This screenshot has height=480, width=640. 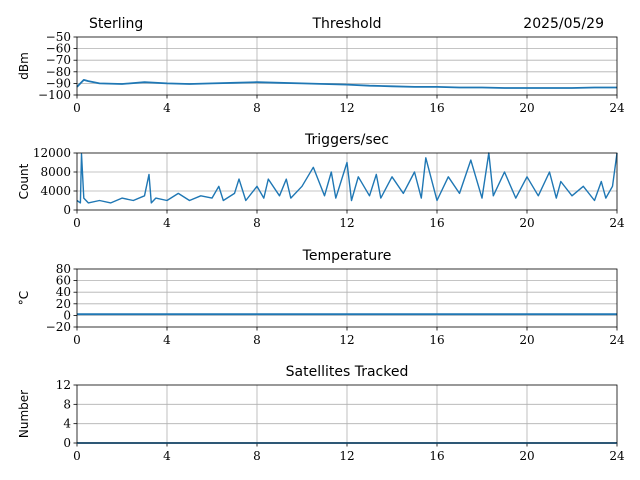 What do you see at coordinates (167, 340) in the screenshot?
I see `temperature-xtick-label: 4` at bounding box center [167, 340].